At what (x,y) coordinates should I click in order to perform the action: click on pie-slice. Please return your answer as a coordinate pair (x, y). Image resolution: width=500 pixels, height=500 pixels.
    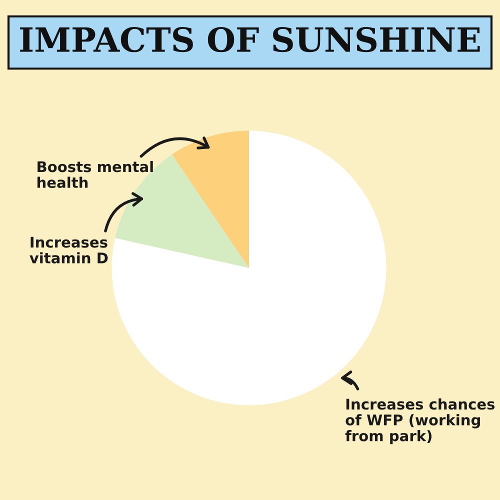
    Looking at the image, I should click on (210, 199).